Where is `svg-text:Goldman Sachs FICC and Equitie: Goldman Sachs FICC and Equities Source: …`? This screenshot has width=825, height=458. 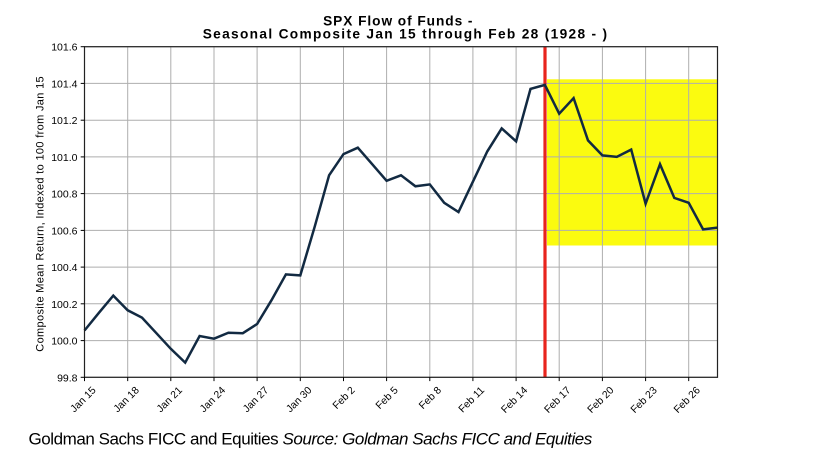 svg-text:Goldman Sachs FICC and Equitie: Goldman Sachs FICC and Equities Source: … is located at coordinates (311, 439).